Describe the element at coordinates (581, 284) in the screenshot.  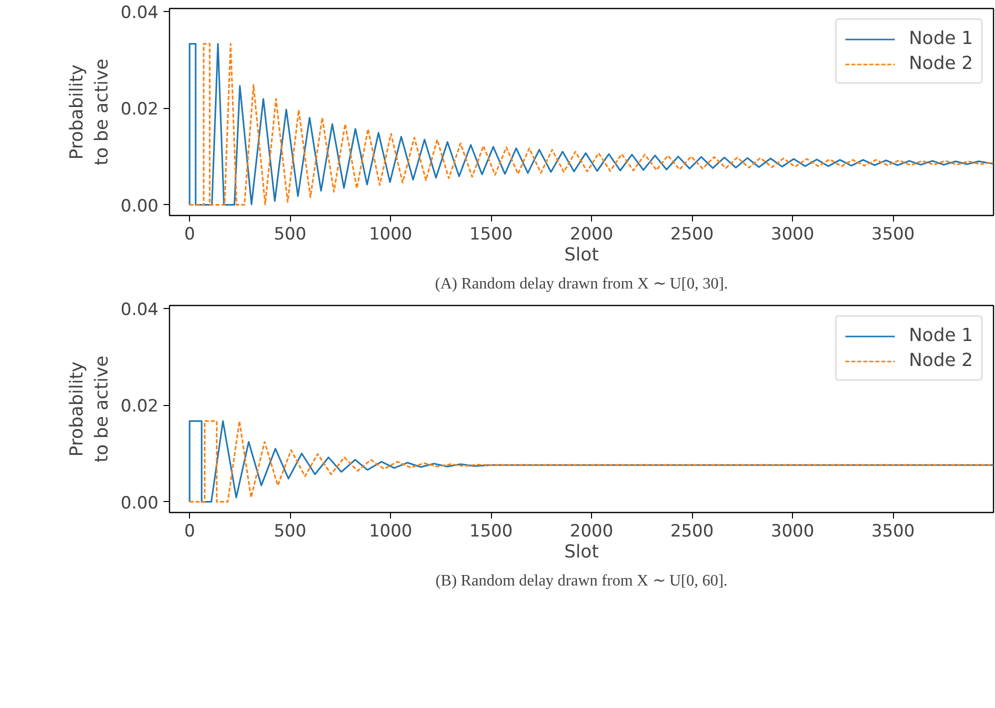
I see `text: (A) Random delay drawn from X ∼ U[0, 30].` at that location.